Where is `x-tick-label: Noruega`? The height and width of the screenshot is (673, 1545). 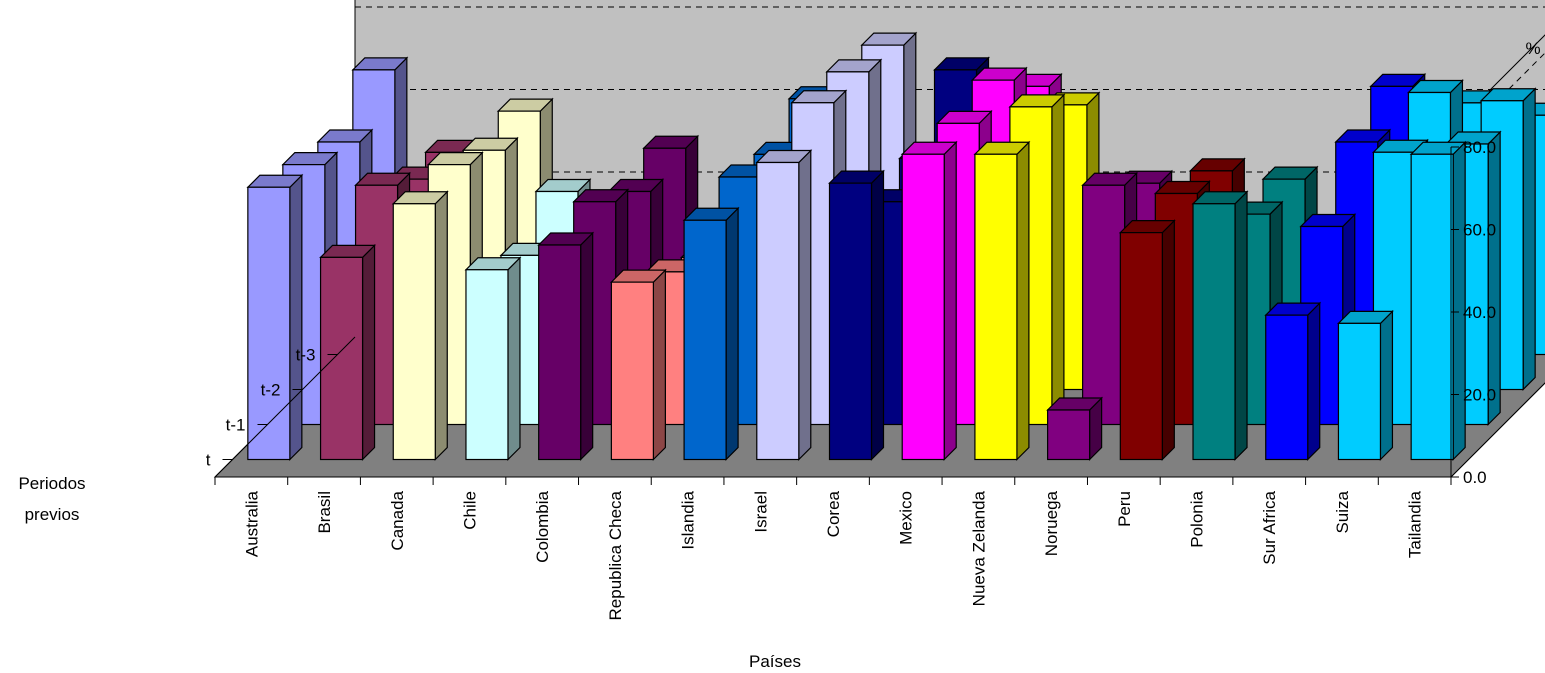
x-tick-label: Noruega is located at coordinates (1051, 523).